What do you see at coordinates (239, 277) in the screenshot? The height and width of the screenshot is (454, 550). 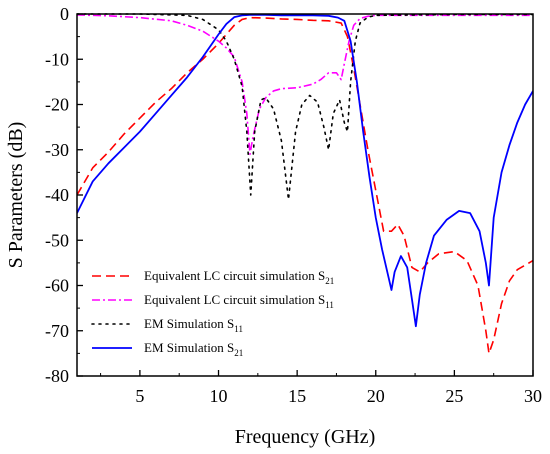 I see `legend-label-1: Equivalent LC circuit simulation S21` at bounding box center [239, 277].